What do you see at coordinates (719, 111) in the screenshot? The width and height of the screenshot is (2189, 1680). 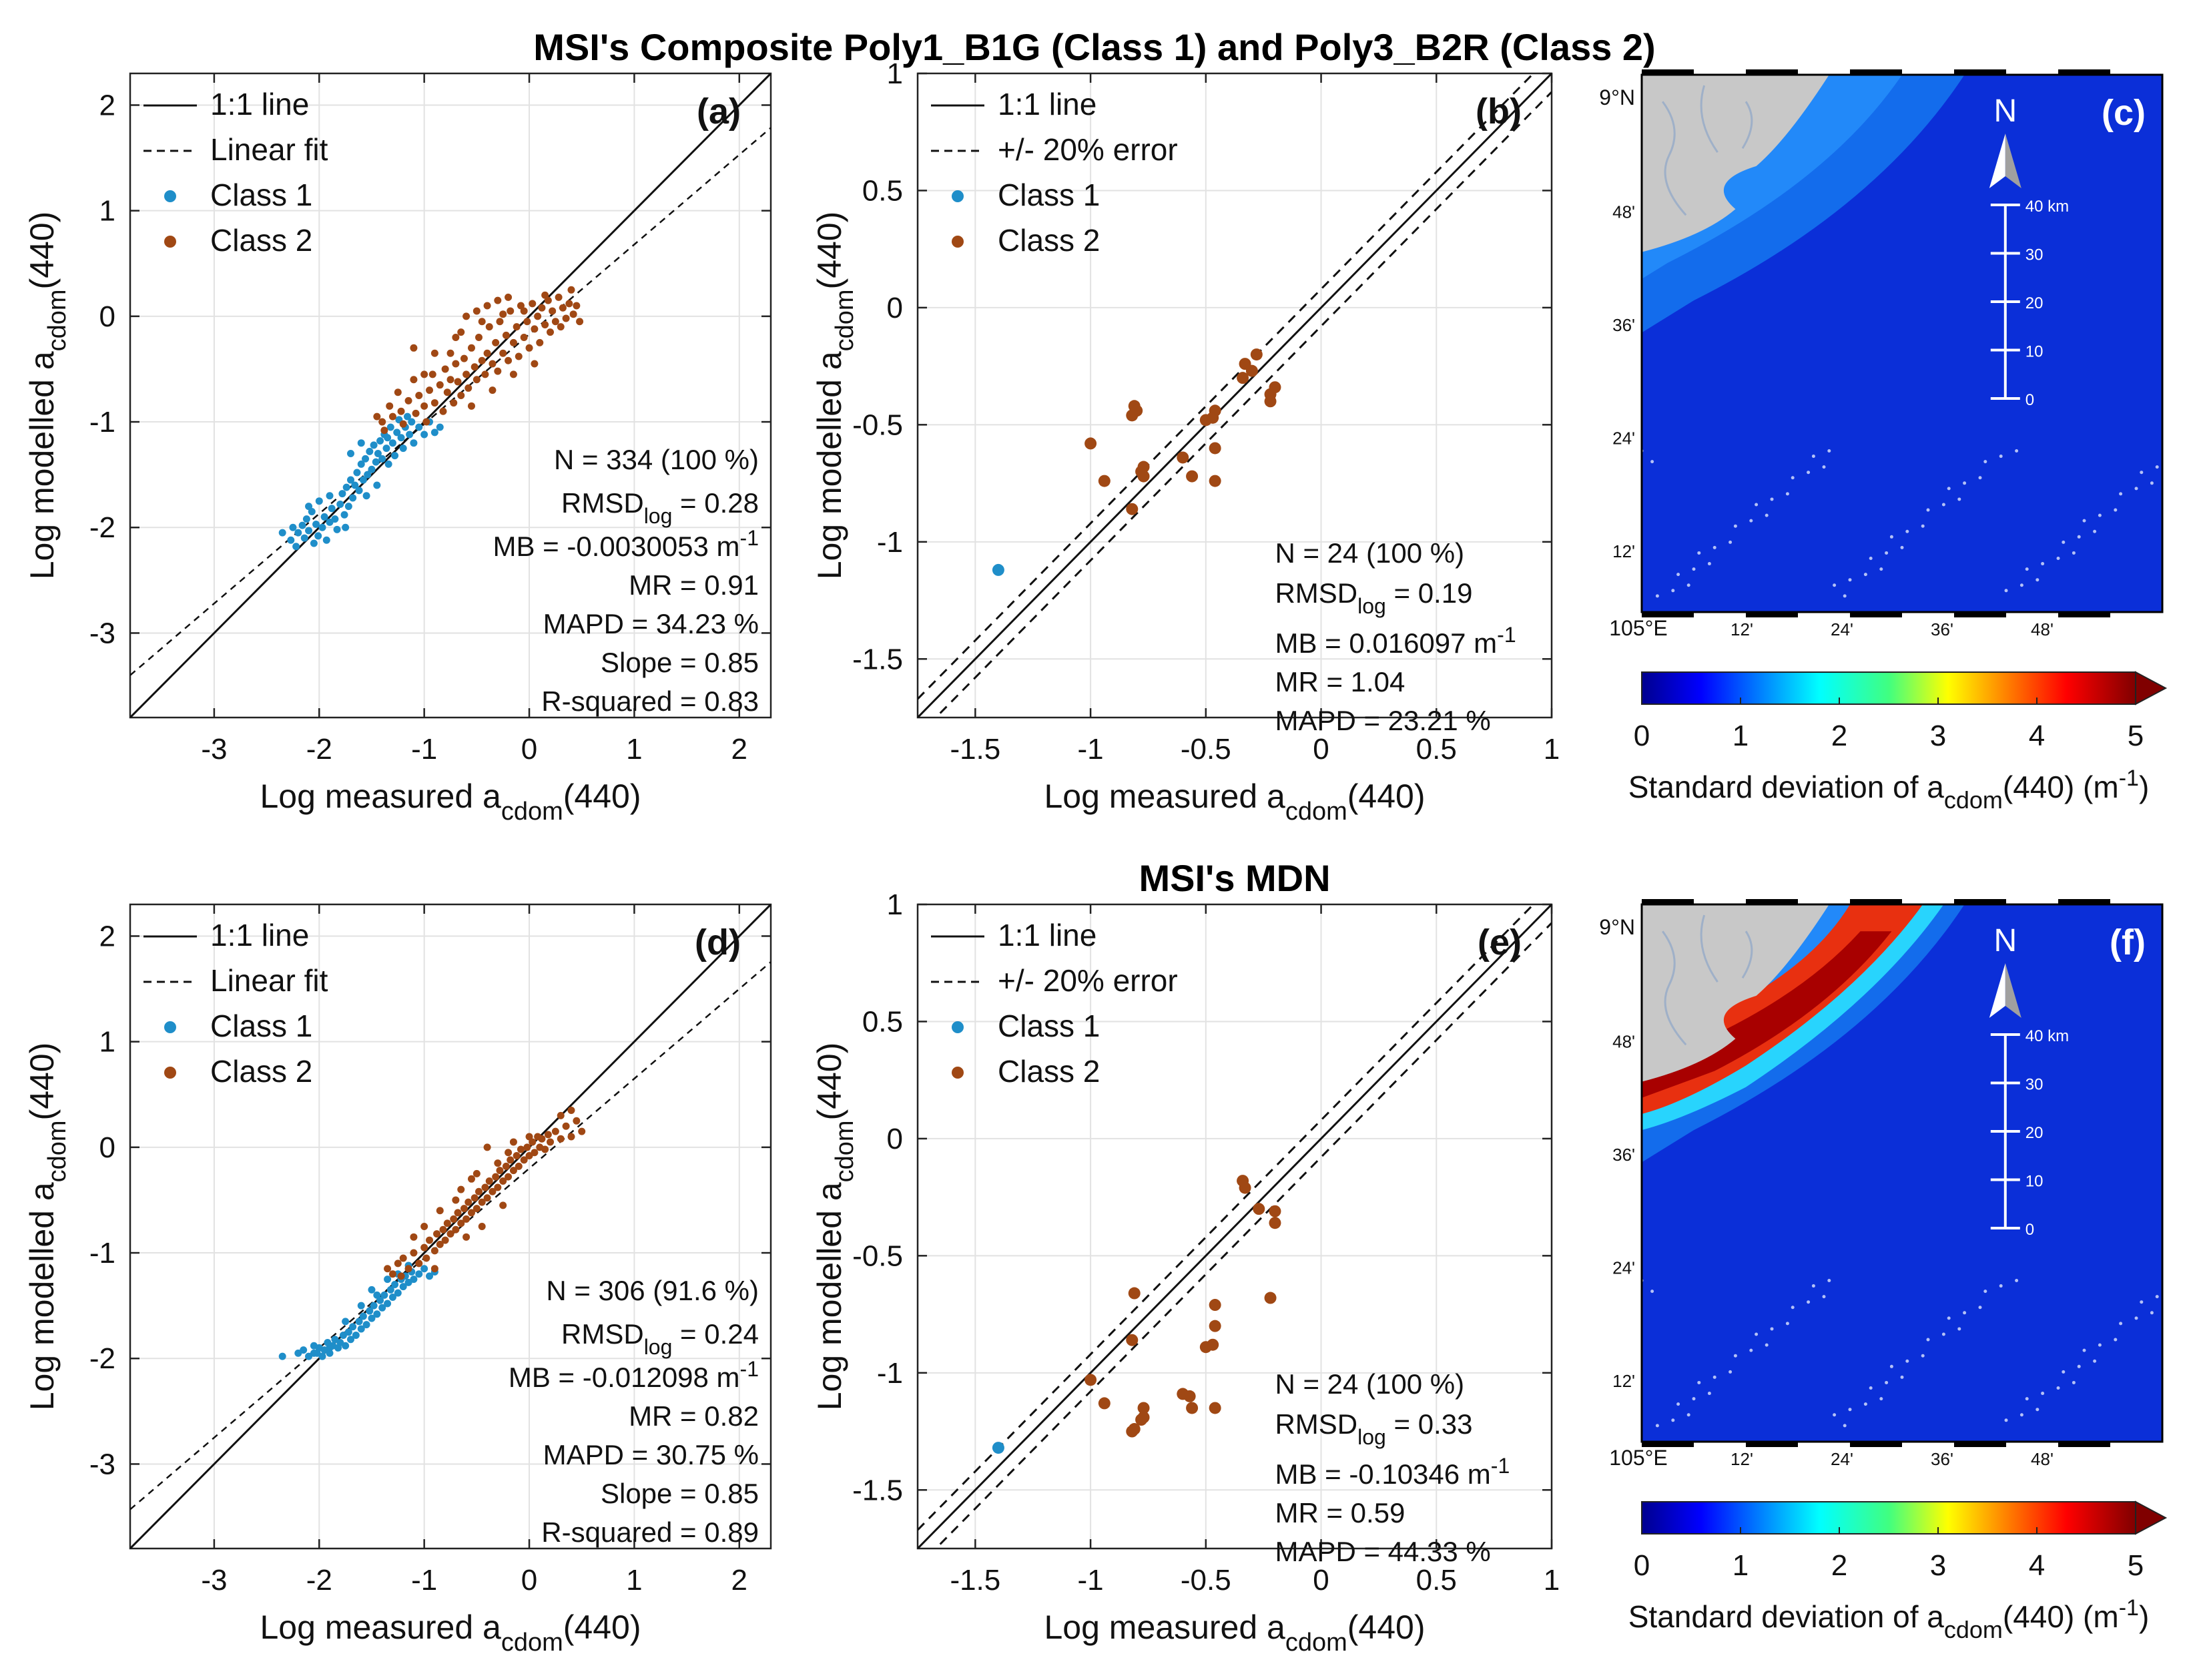 I see `panel-label: (a)` at bounding box center [719, 111].